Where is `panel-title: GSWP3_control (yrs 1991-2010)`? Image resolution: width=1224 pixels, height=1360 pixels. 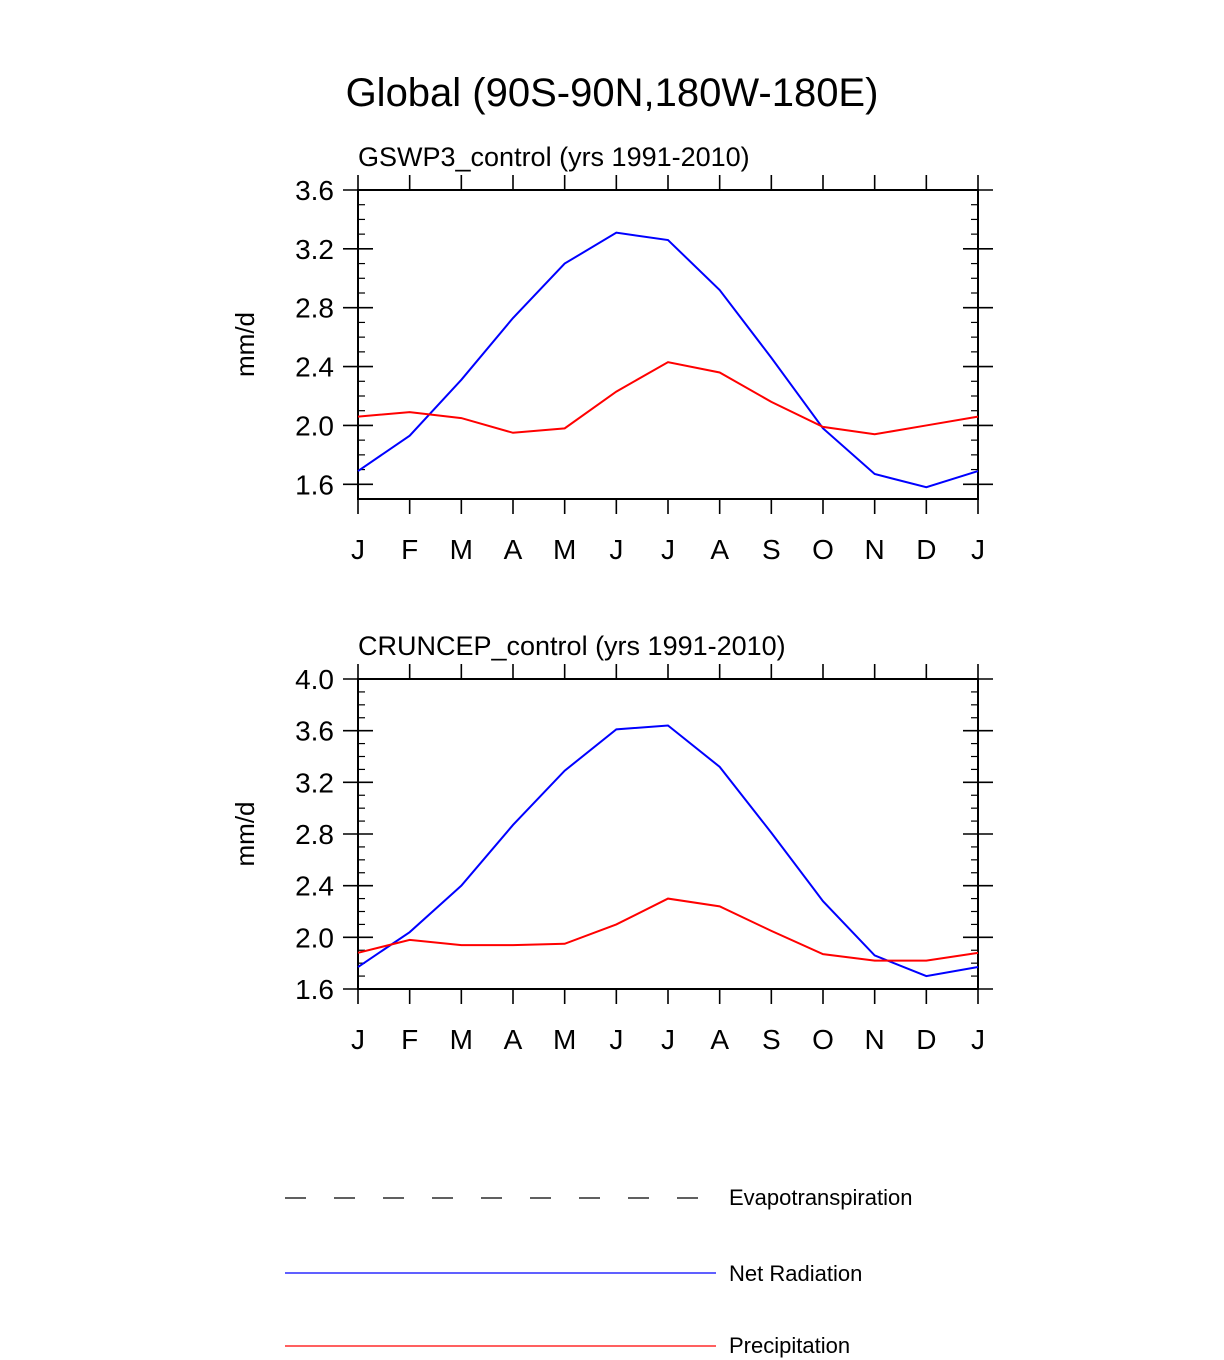 panel-title: GSWP3_control (yrs 1991-2010) is located at coordinates (554, 157).